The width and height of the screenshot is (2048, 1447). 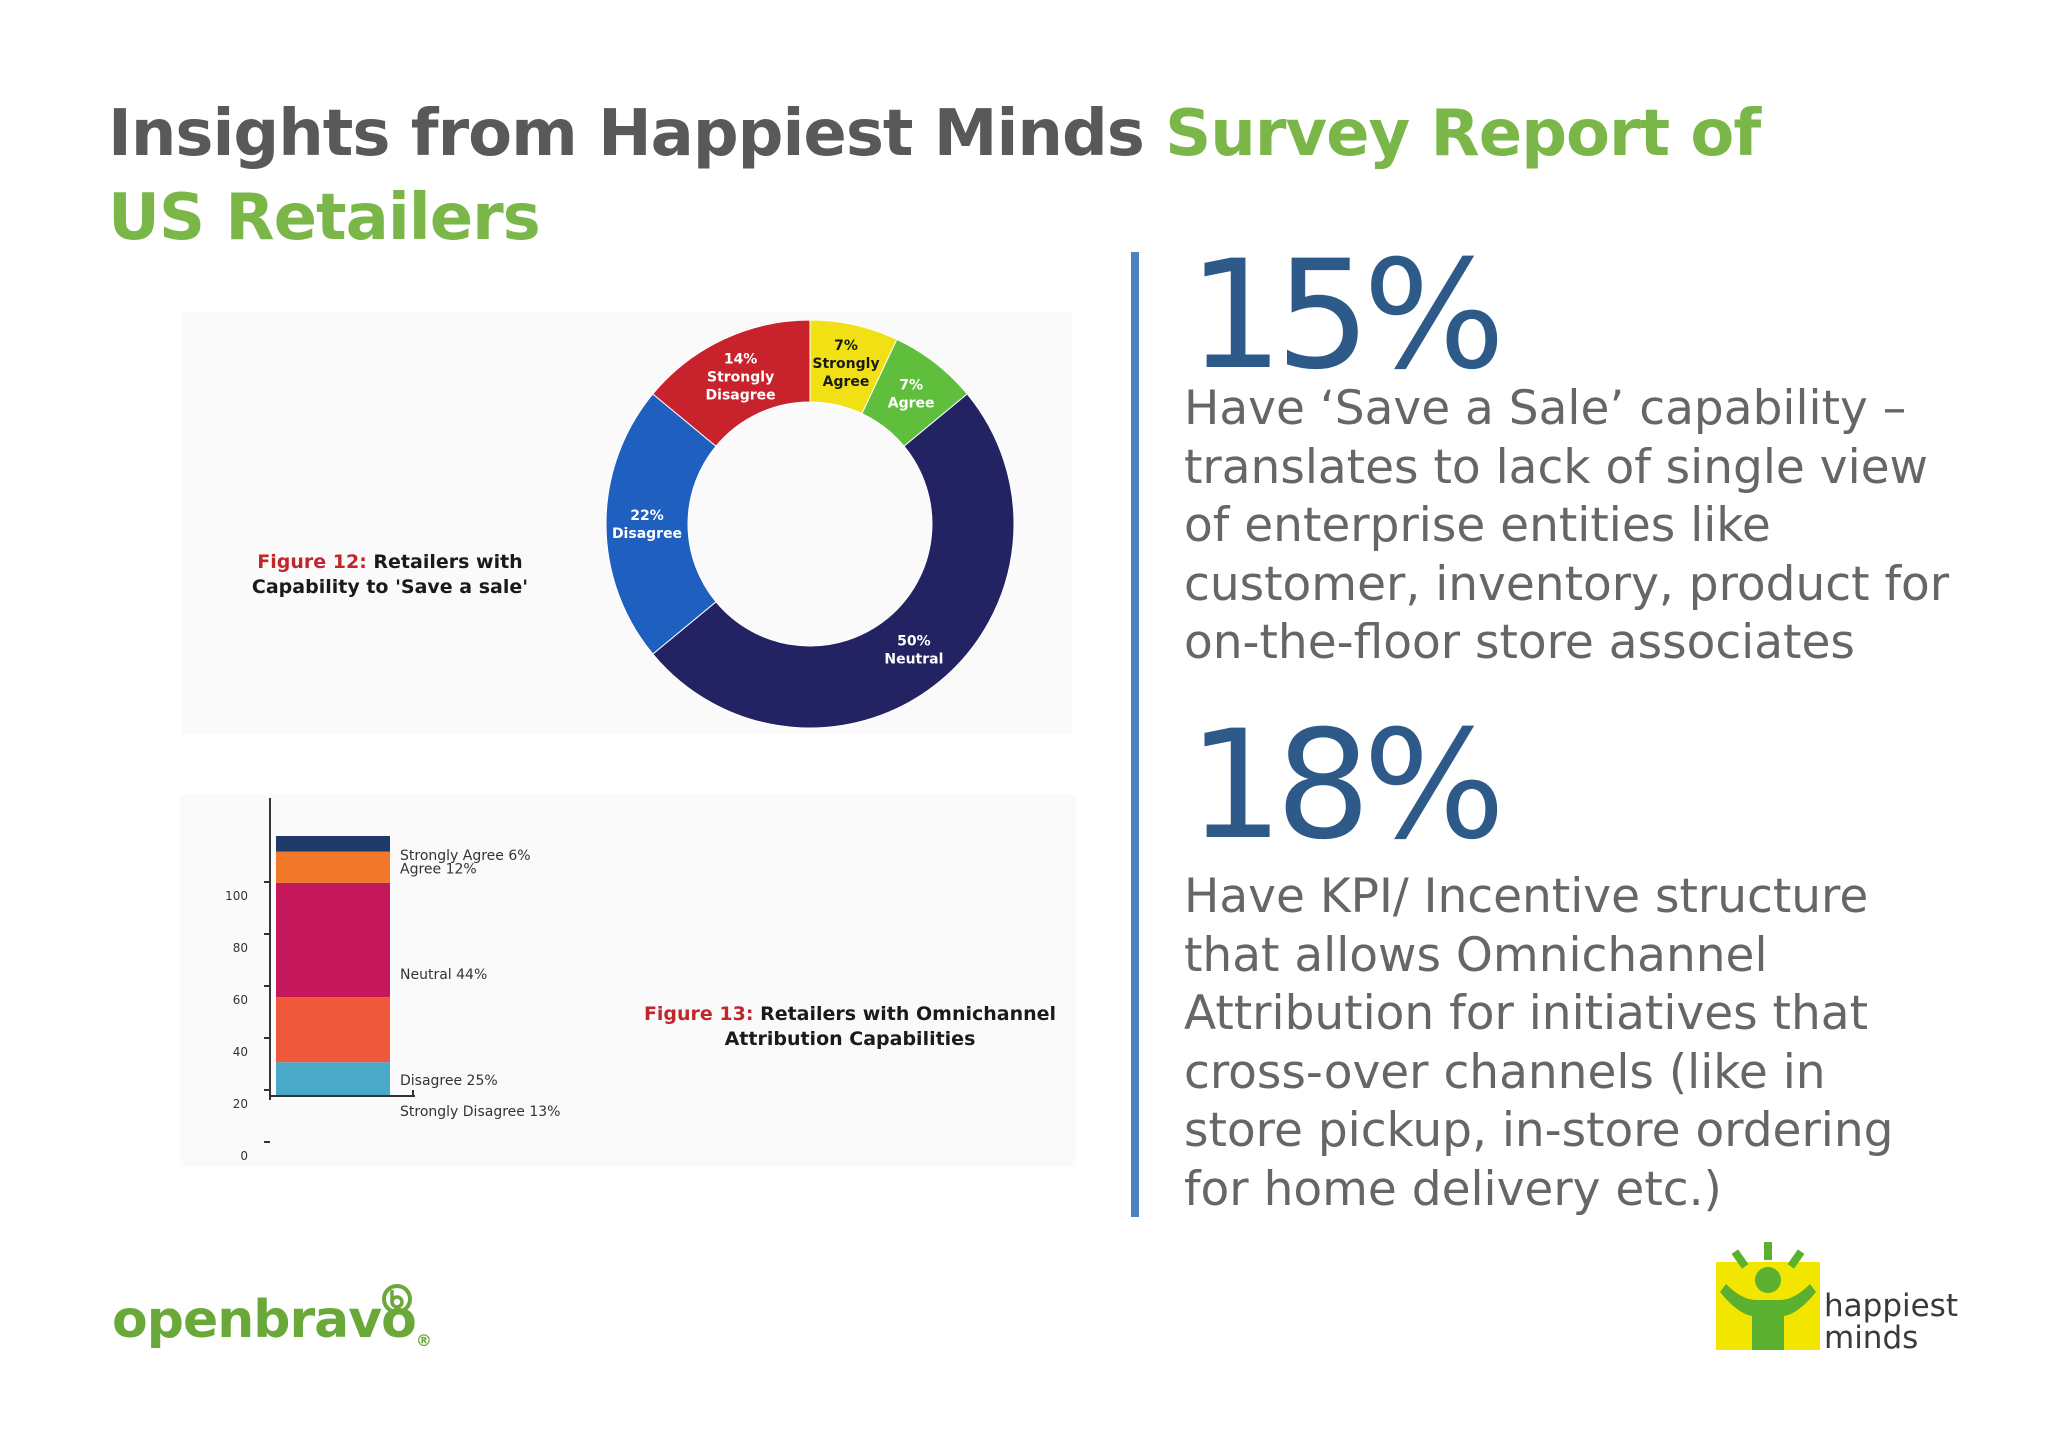 I want to click on y-tick-label: 100, so click(x=236, y=896).